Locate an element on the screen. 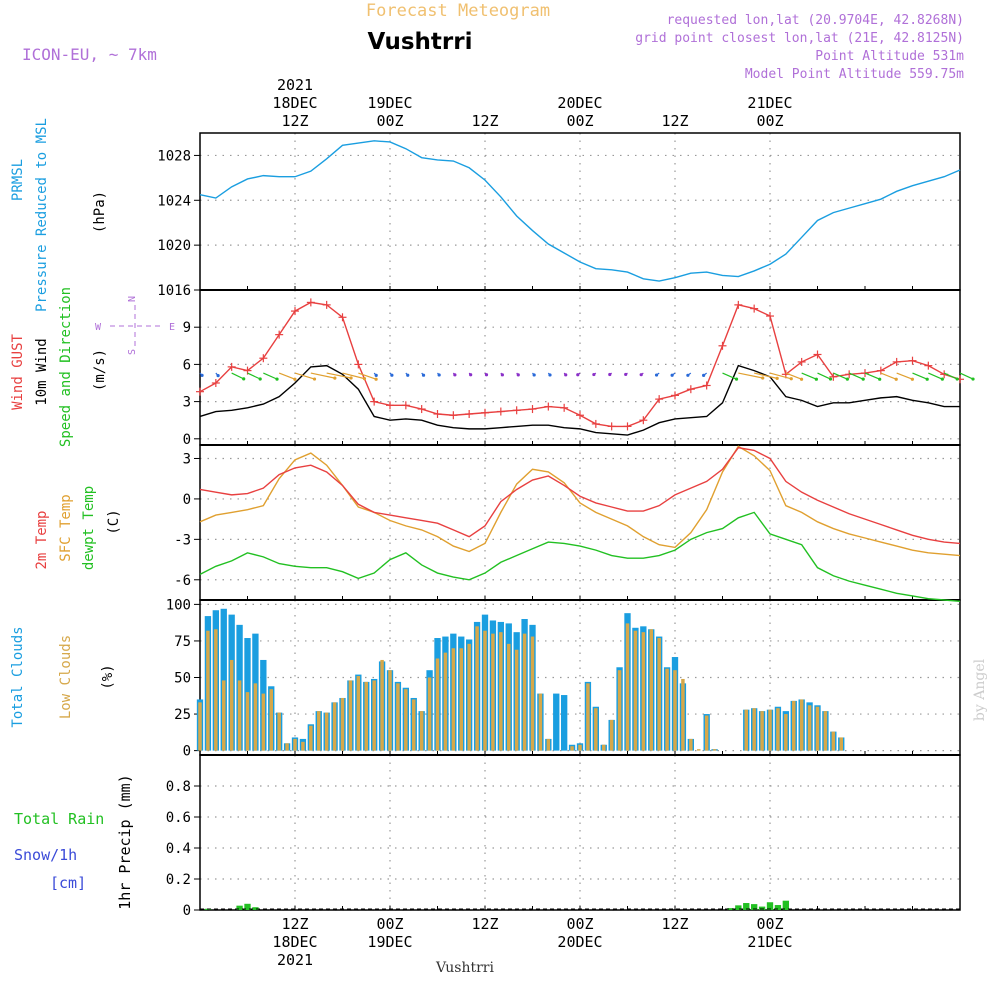 The height and width of the screenshot is (1000, 1000). credit-watermark: by Angel is located at coordinates (980, 689).